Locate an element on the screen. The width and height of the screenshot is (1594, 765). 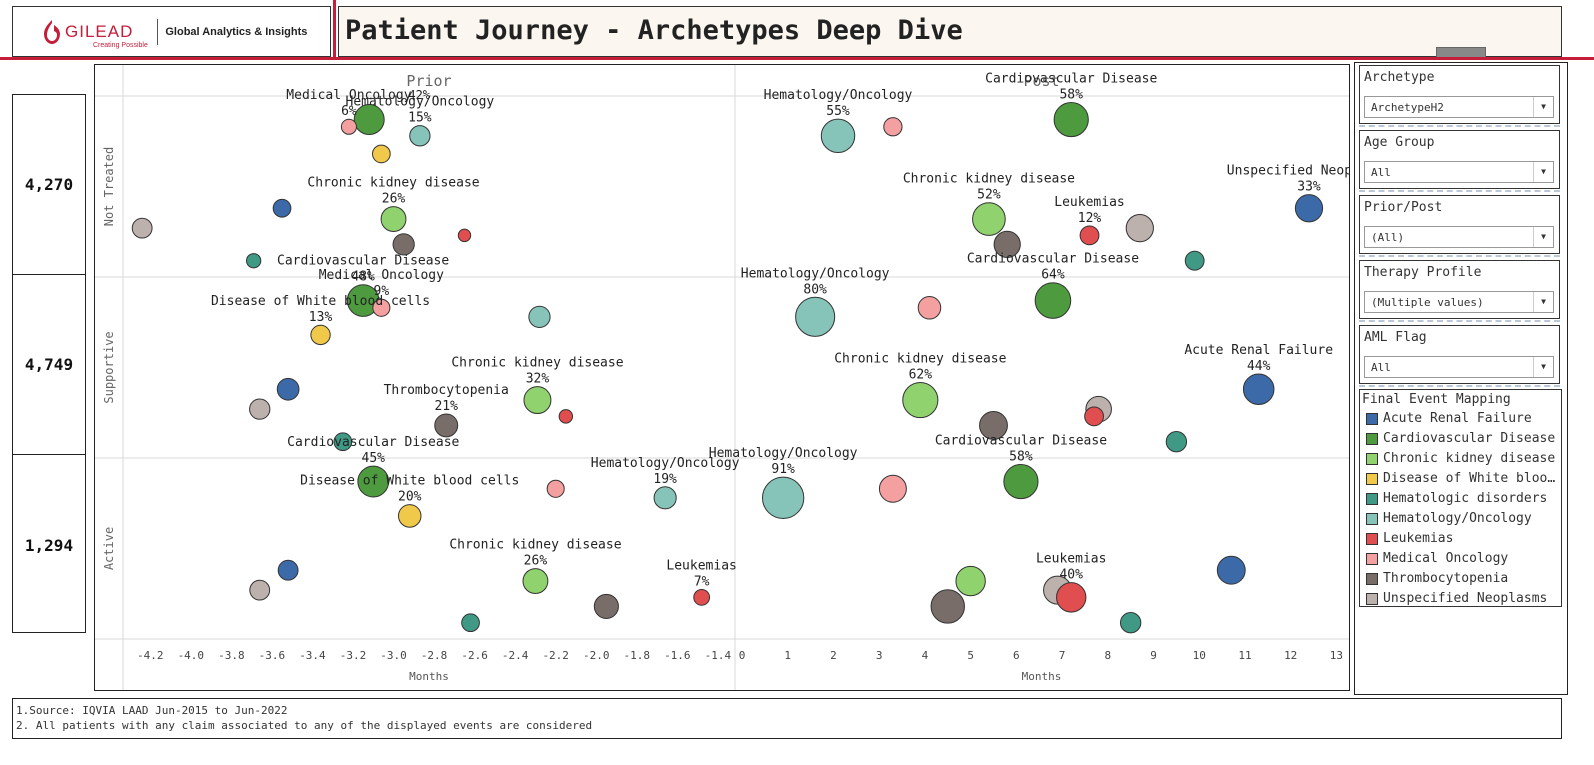
tick-label: 9 is located at coordinates (1153, 655).